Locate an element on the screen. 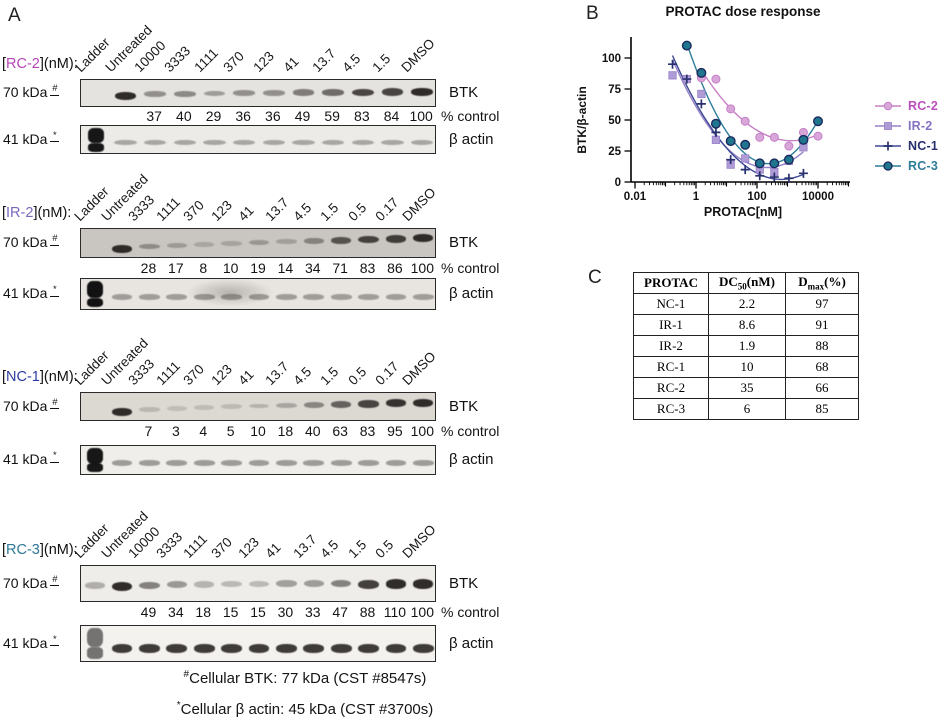 The image size is (942, 720). protac-name-cell: RC-1 is located at coordinates (671, 367).